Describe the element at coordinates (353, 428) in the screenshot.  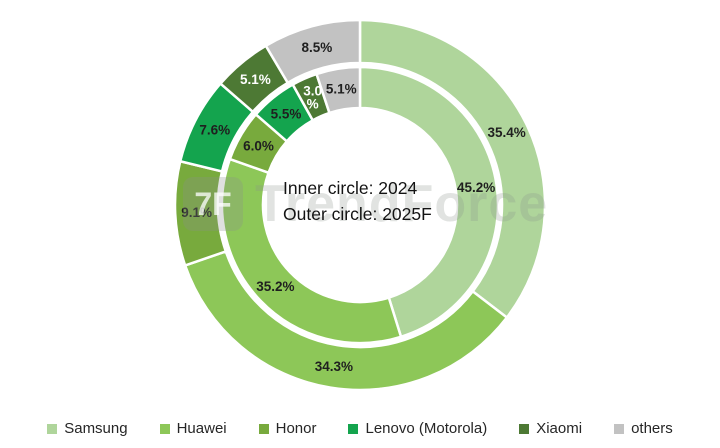
I see `legend-swatch-lenovo-motorola` at that location.